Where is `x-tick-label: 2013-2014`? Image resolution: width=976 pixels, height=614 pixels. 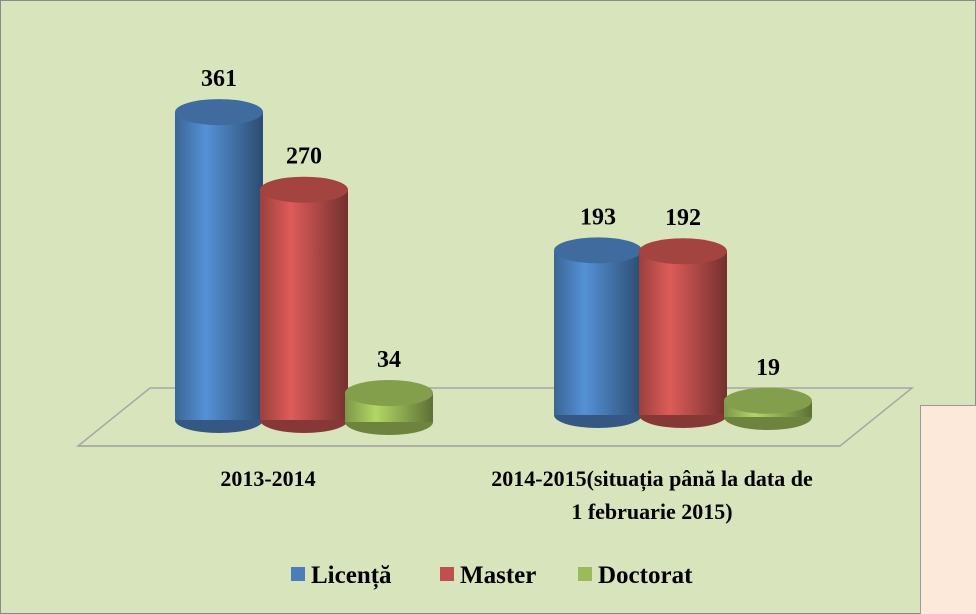
x-tick-label: 2013-2014 is located at coordinates (268, 478).